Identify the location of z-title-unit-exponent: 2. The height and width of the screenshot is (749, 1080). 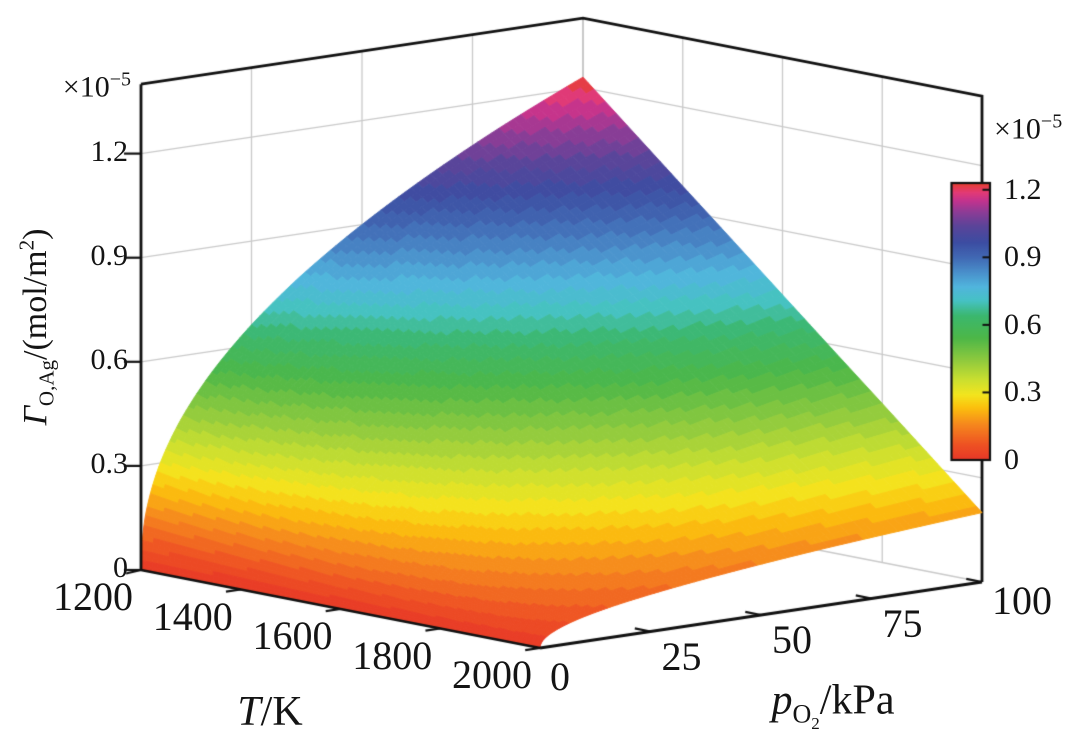
(26, 245).